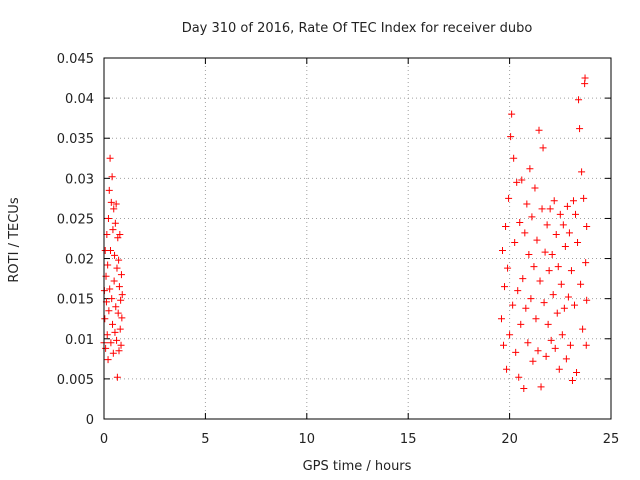  Describe the element at coordinates (14, 239) in the screenshot. I see `y-axis-label: ROTI / TECUs` at that location.